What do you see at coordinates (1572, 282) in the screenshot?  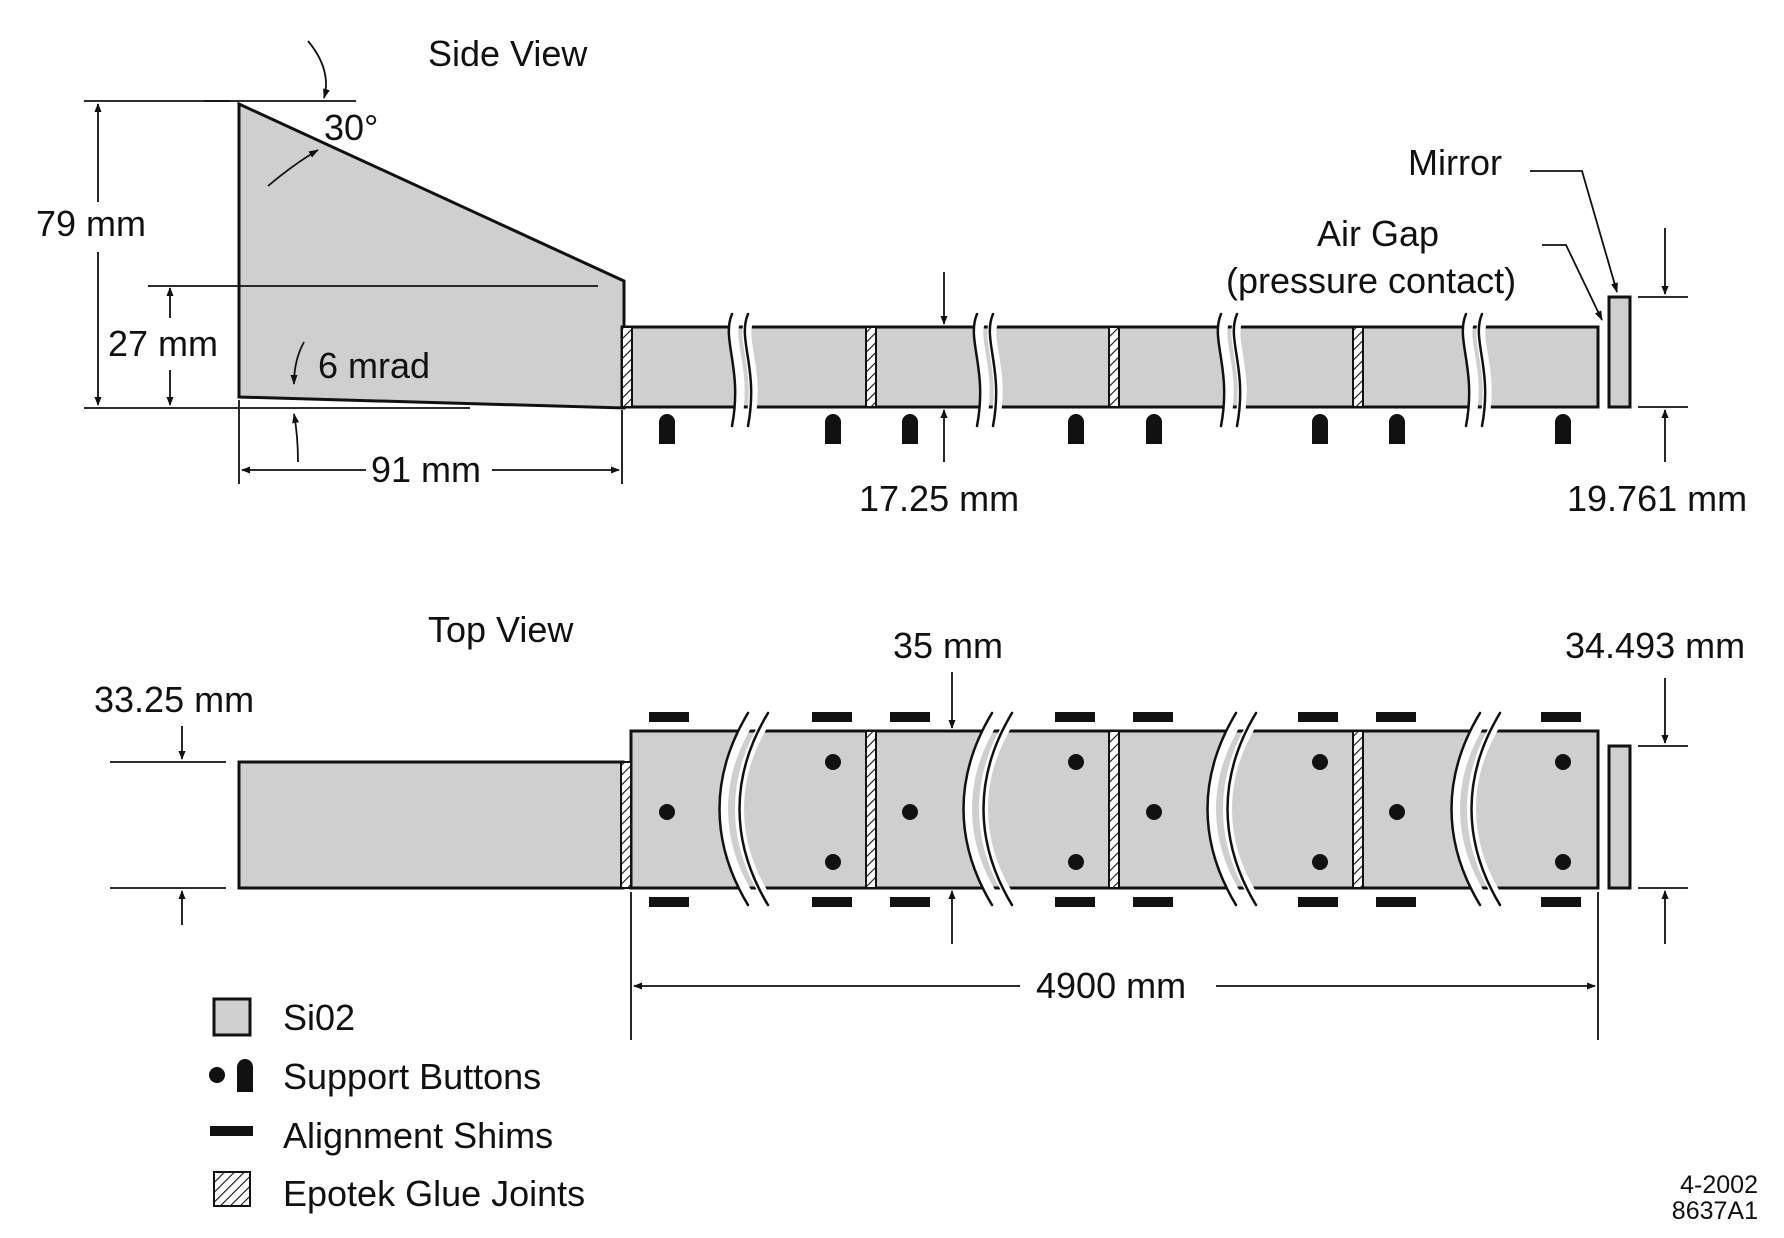 I see `air-gap-leader` at bounding box center [1572, 282].